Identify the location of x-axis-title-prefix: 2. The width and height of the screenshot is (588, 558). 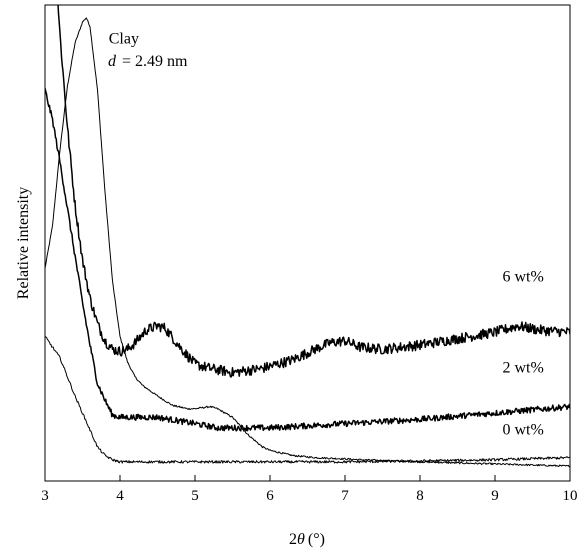
(293, 539).